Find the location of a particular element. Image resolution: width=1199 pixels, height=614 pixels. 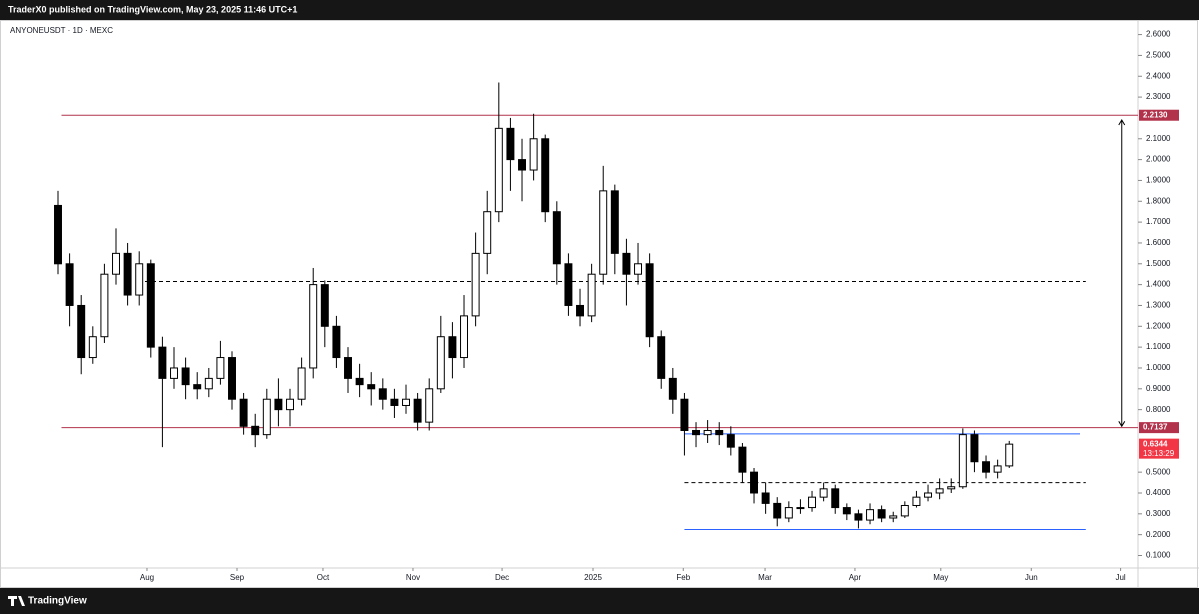

x-tick-label: Sep is located at coordinates (237, 577).